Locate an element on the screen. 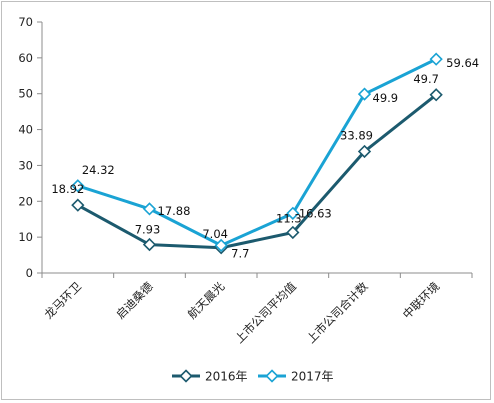 The width and height of the screenshot is (494, 403). data-label: 16.63 is located at coordinates (315, 213).